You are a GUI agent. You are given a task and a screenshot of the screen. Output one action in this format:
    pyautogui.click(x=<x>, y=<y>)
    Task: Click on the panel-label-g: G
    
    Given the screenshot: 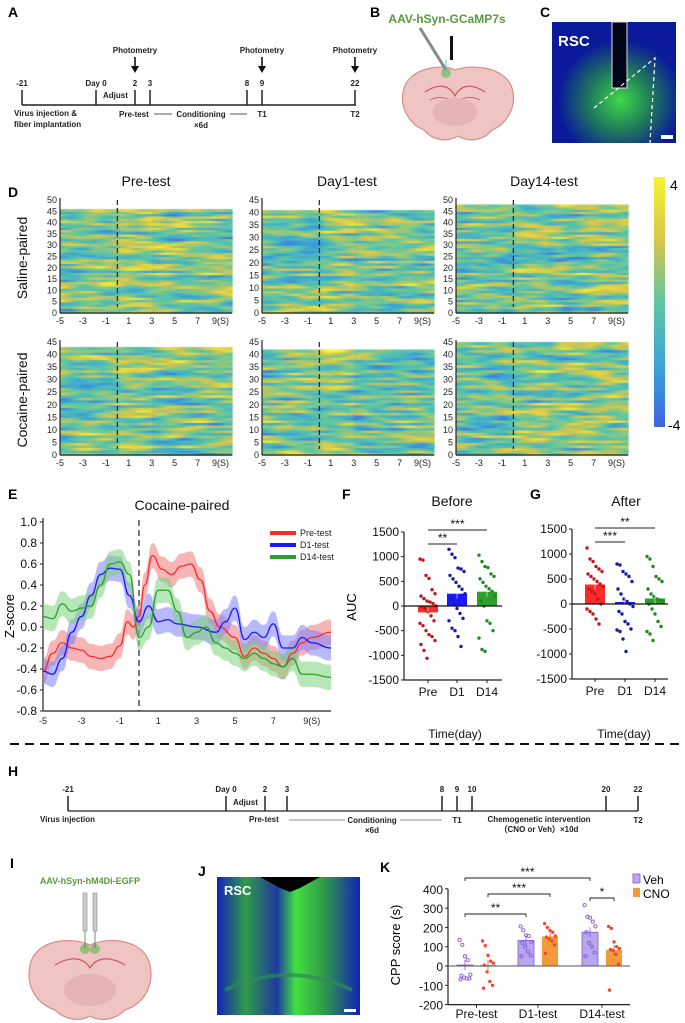 What is the action you would take?
    pyautogui.click(x=535, y=494)
    